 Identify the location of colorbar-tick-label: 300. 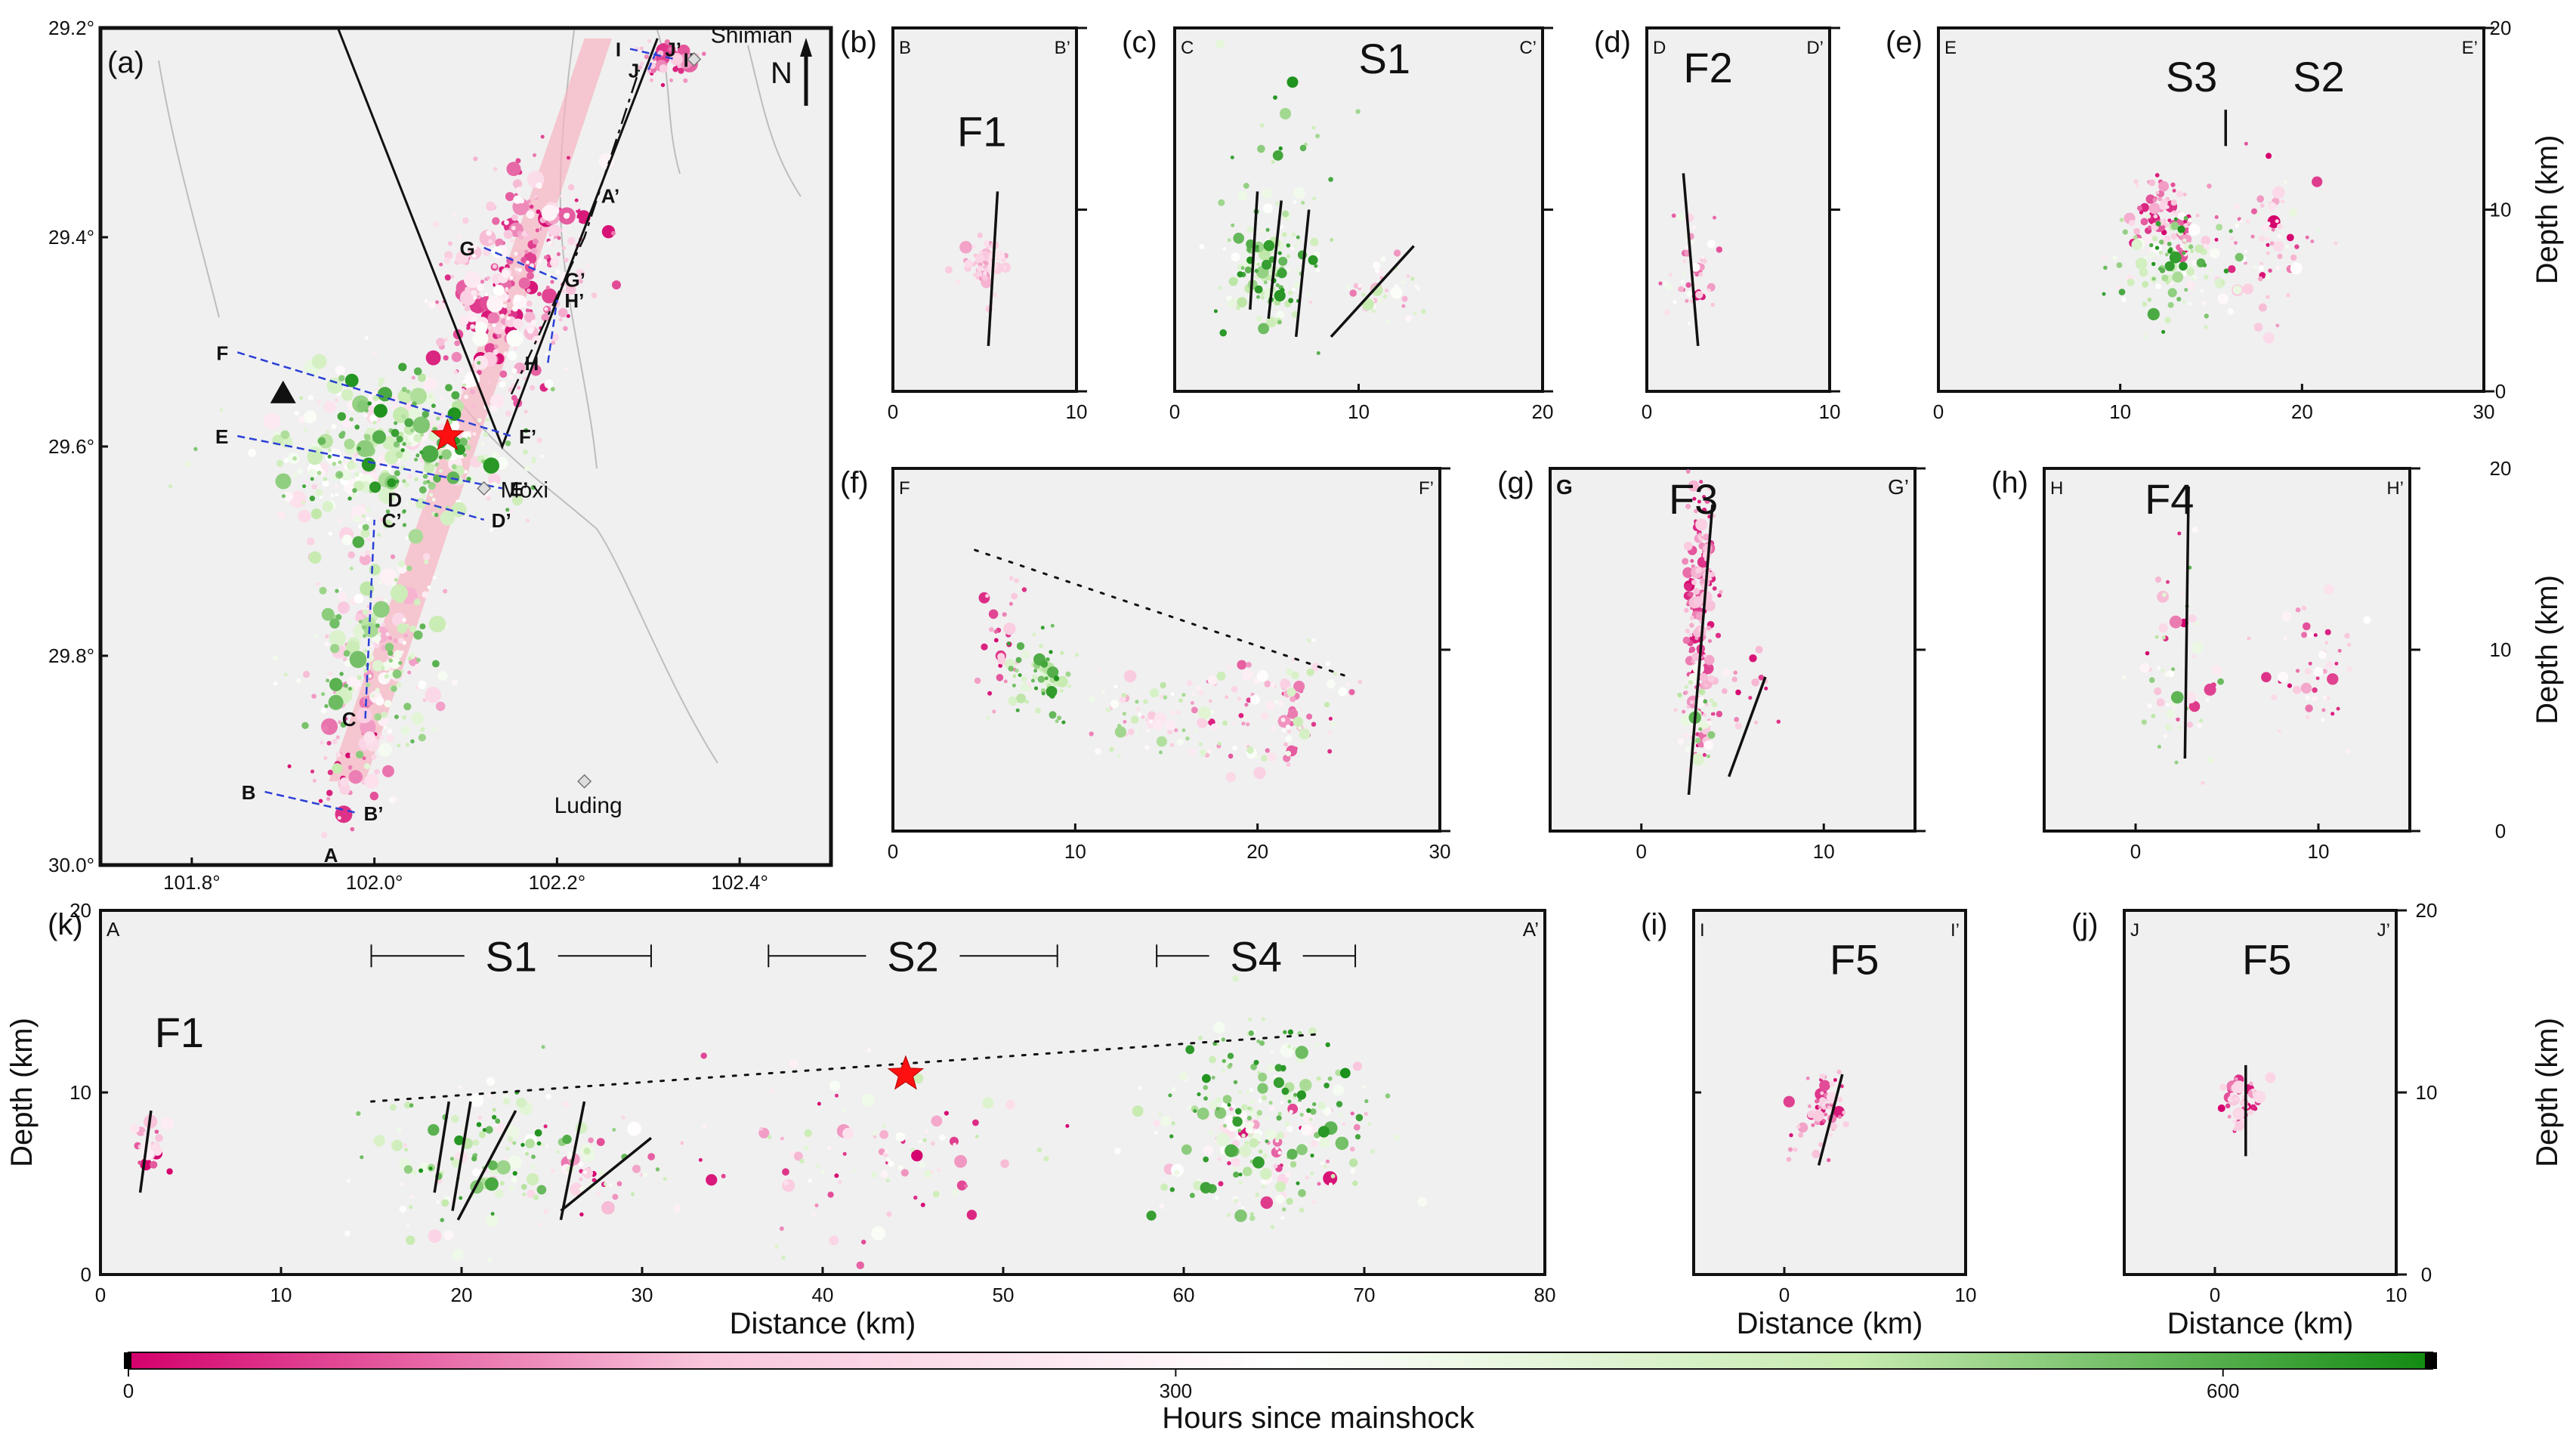
(1176, 1391).